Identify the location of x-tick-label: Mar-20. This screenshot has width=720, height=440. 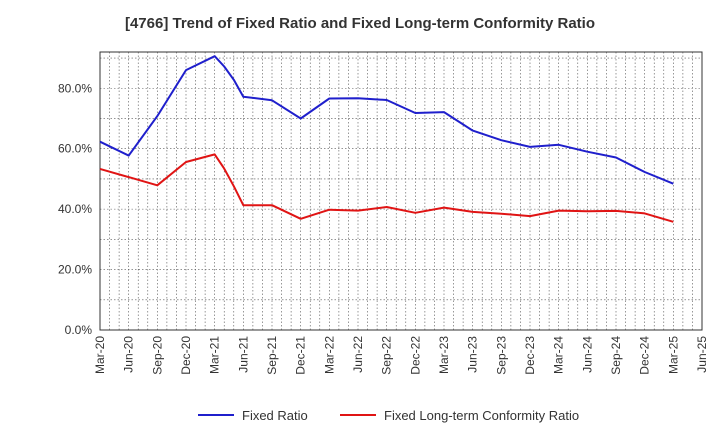
(100, 355).